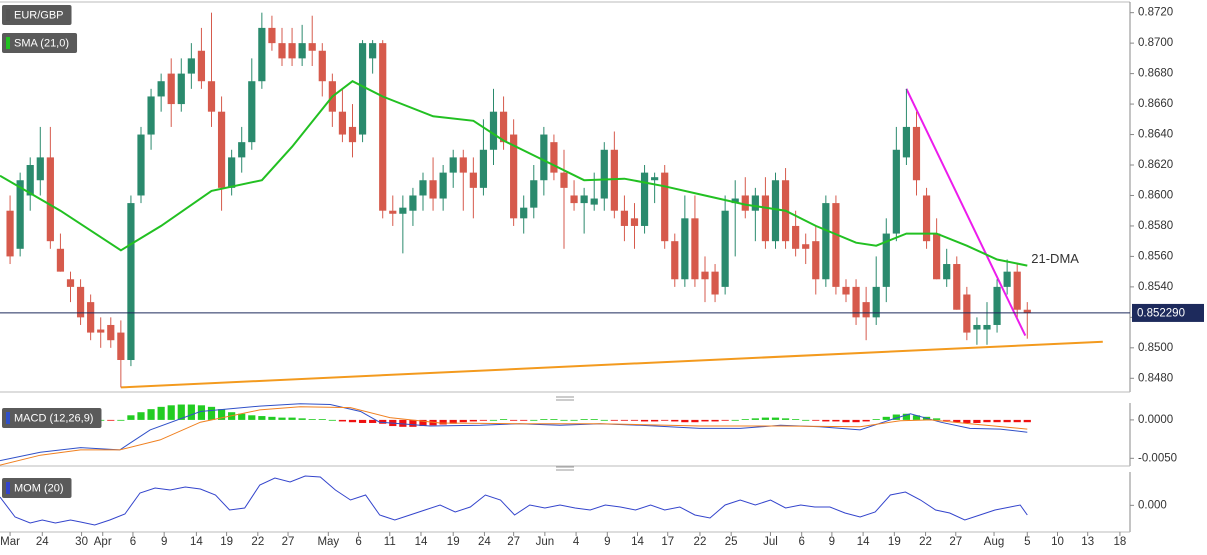 The image size is (1207, 555). I want to click on legend-label: SMA (21,0), so click(41, 43).